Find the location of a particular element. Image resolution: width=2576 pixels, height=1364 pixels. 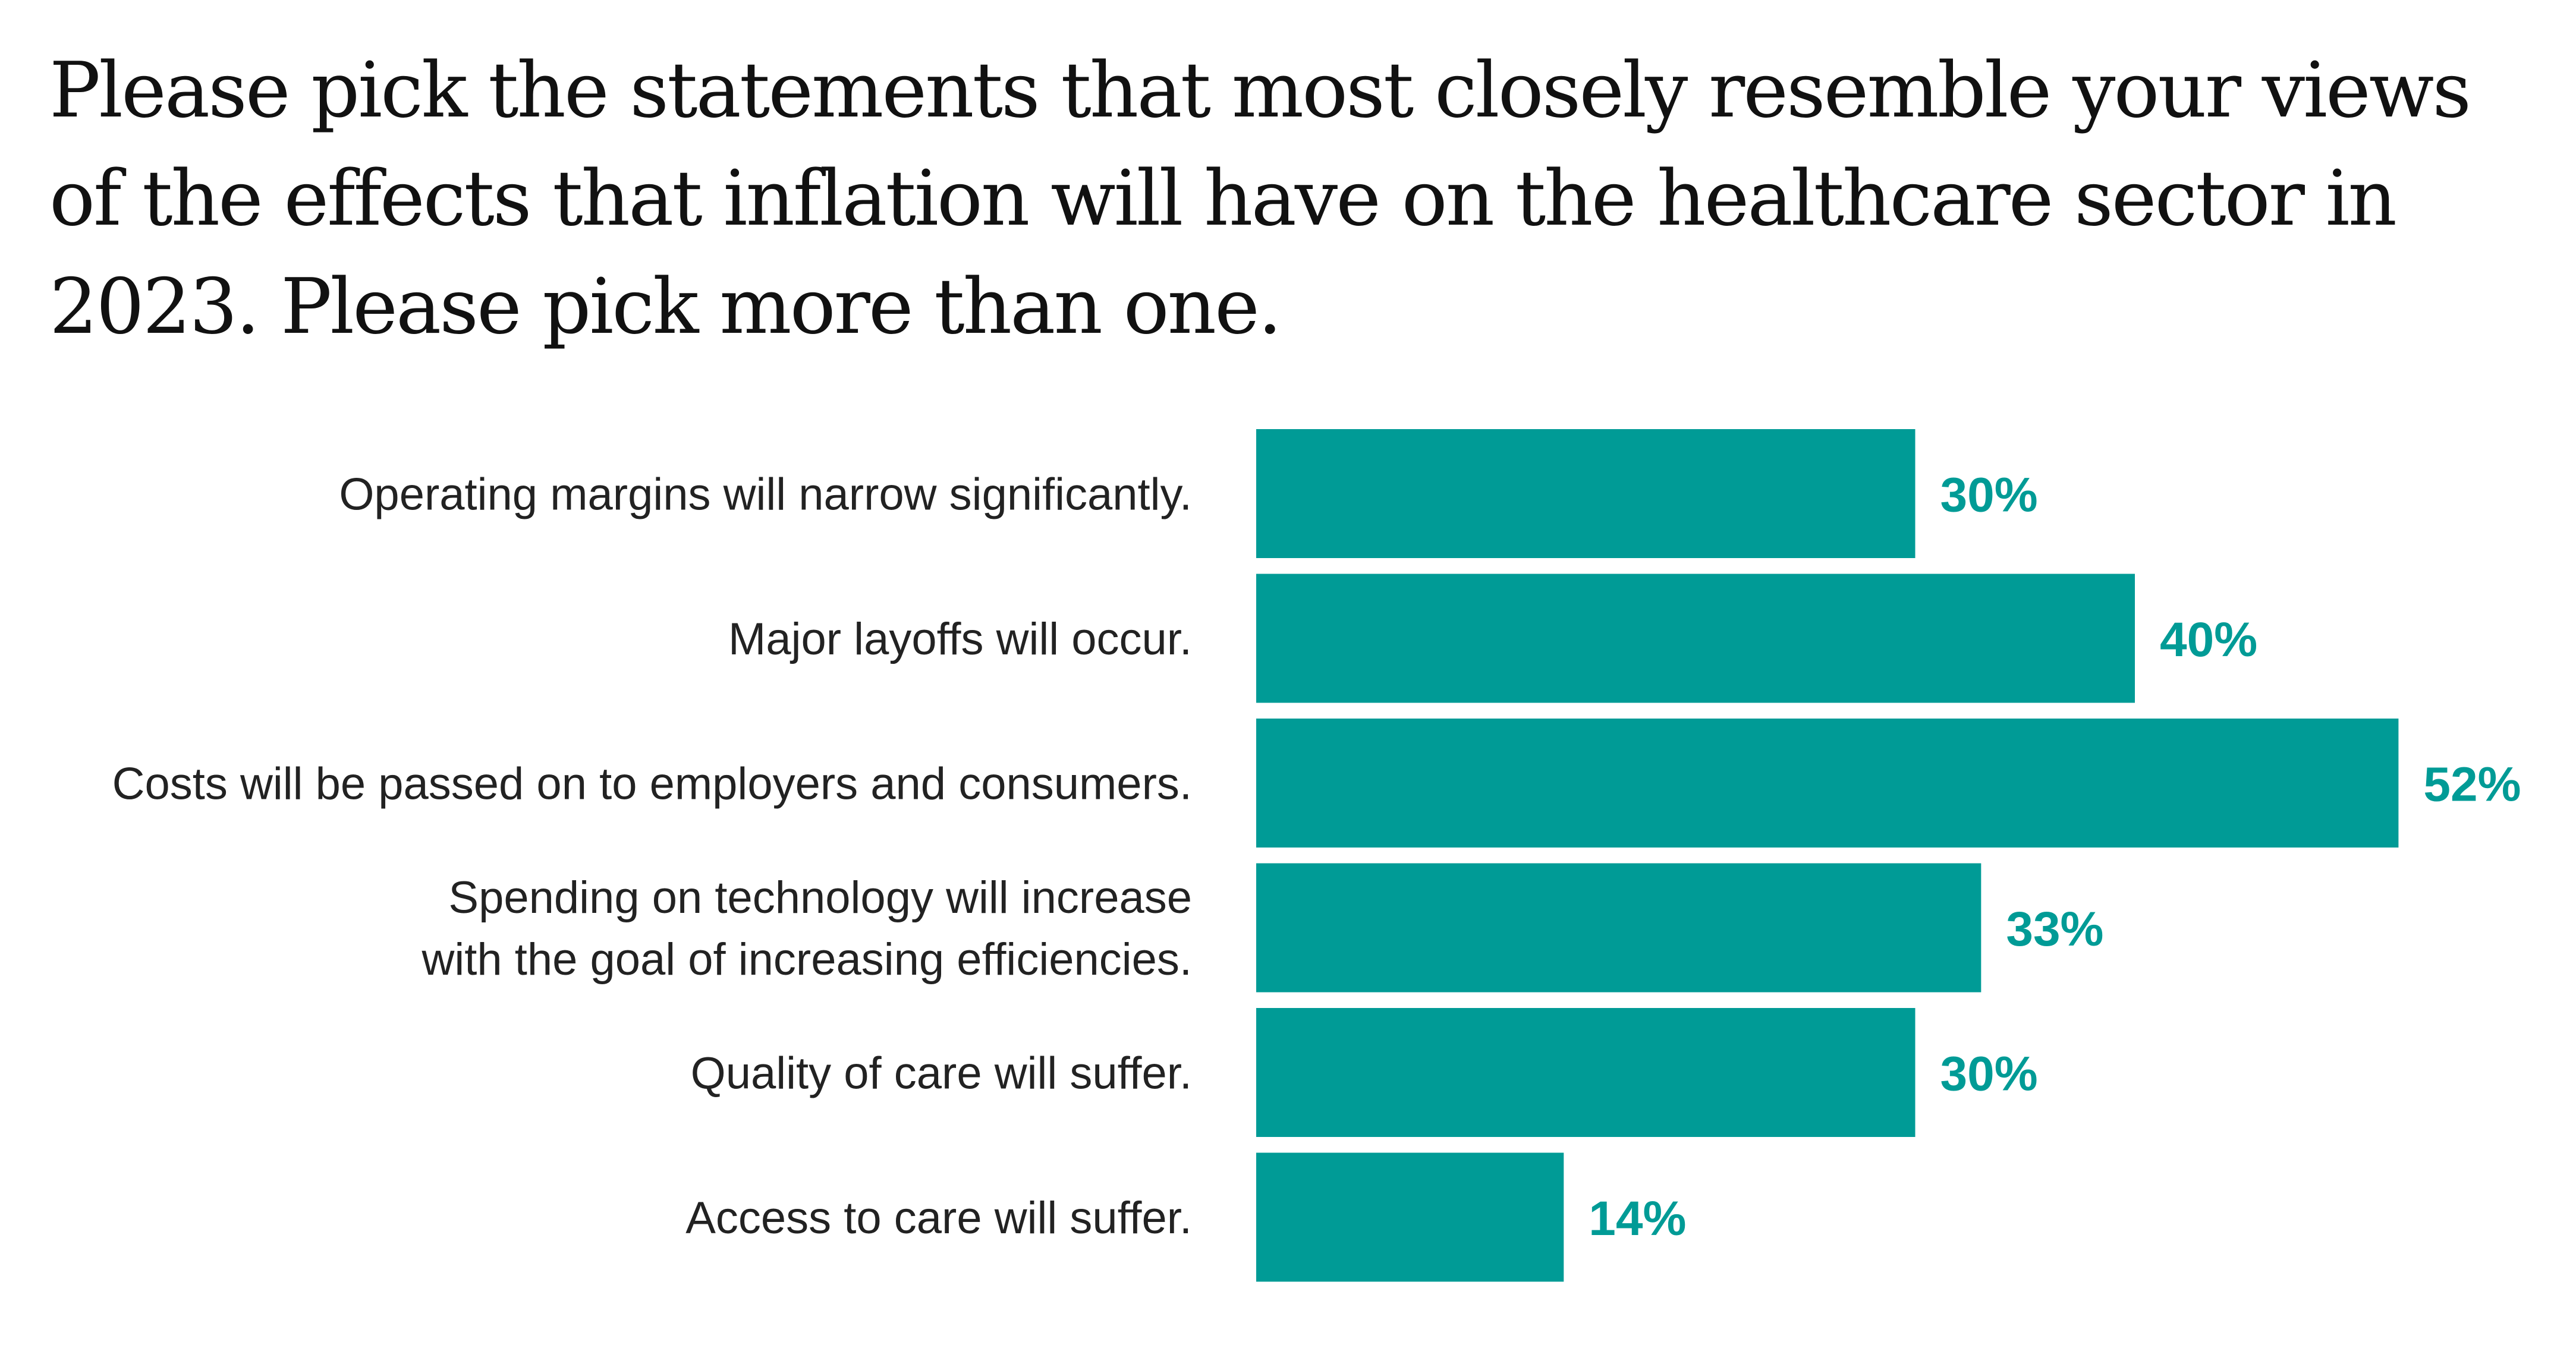

data-label: 33% is located at coordinates (2054, 929).